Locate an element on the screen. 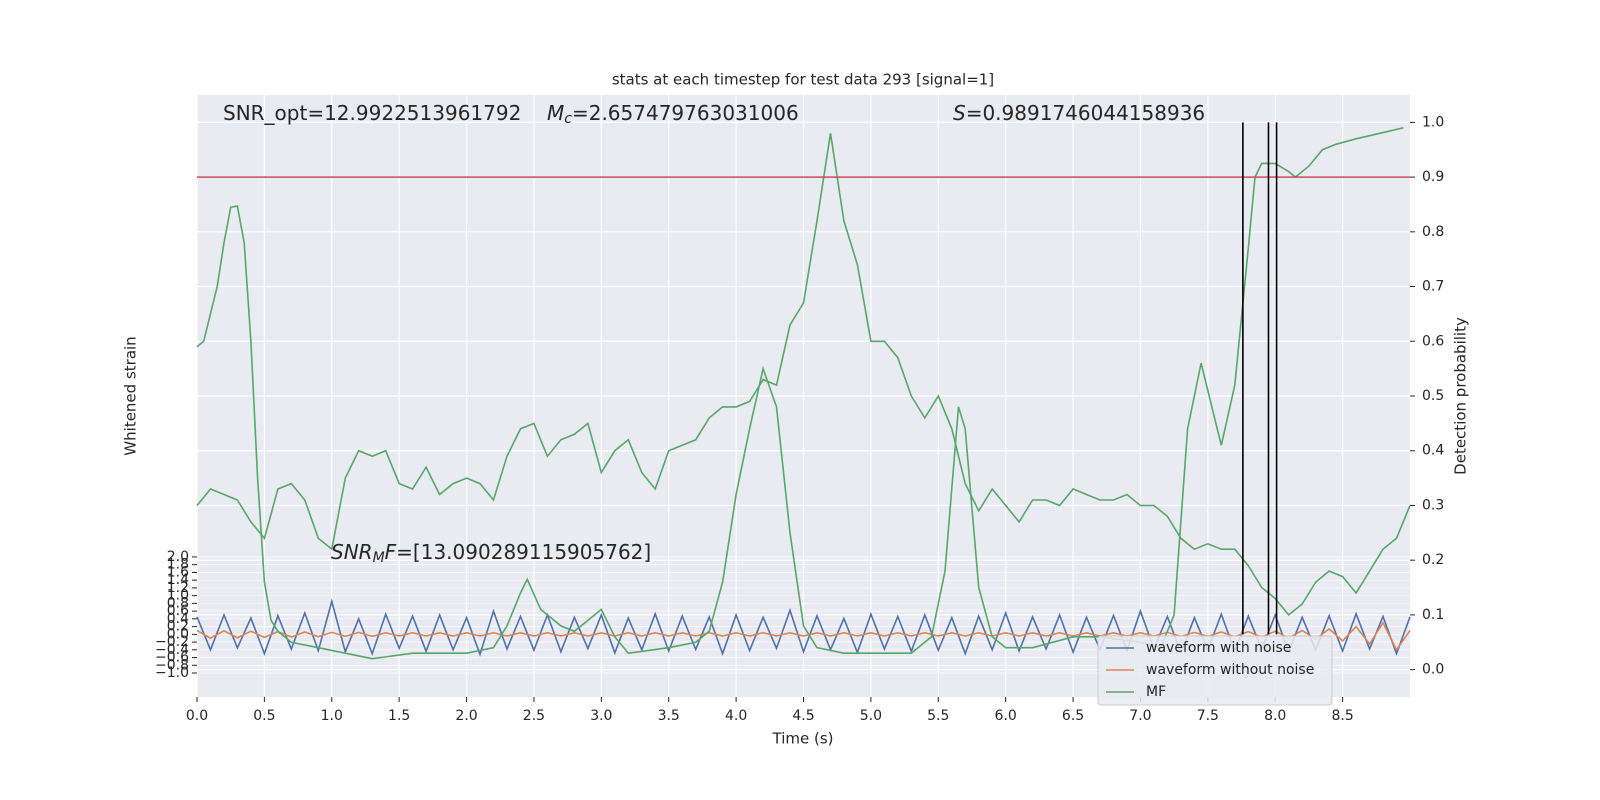  annotation-subscript: M is located at coordinates (379, 558).